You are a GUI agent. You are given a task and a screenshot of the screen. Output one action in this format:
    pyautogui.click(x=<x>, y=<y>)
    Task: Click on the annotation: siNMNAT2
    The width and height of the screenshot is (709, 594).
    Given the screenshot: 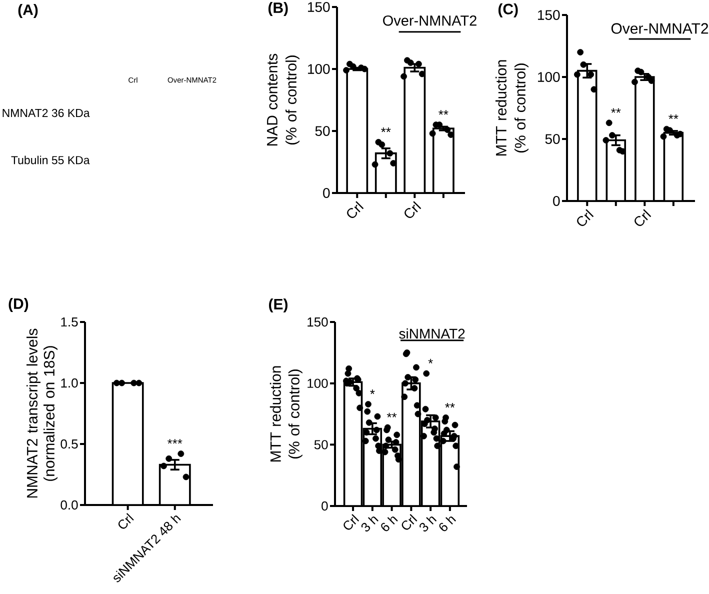 What is the action you would take?
    pyautogui.click(x=432, y=333)
    